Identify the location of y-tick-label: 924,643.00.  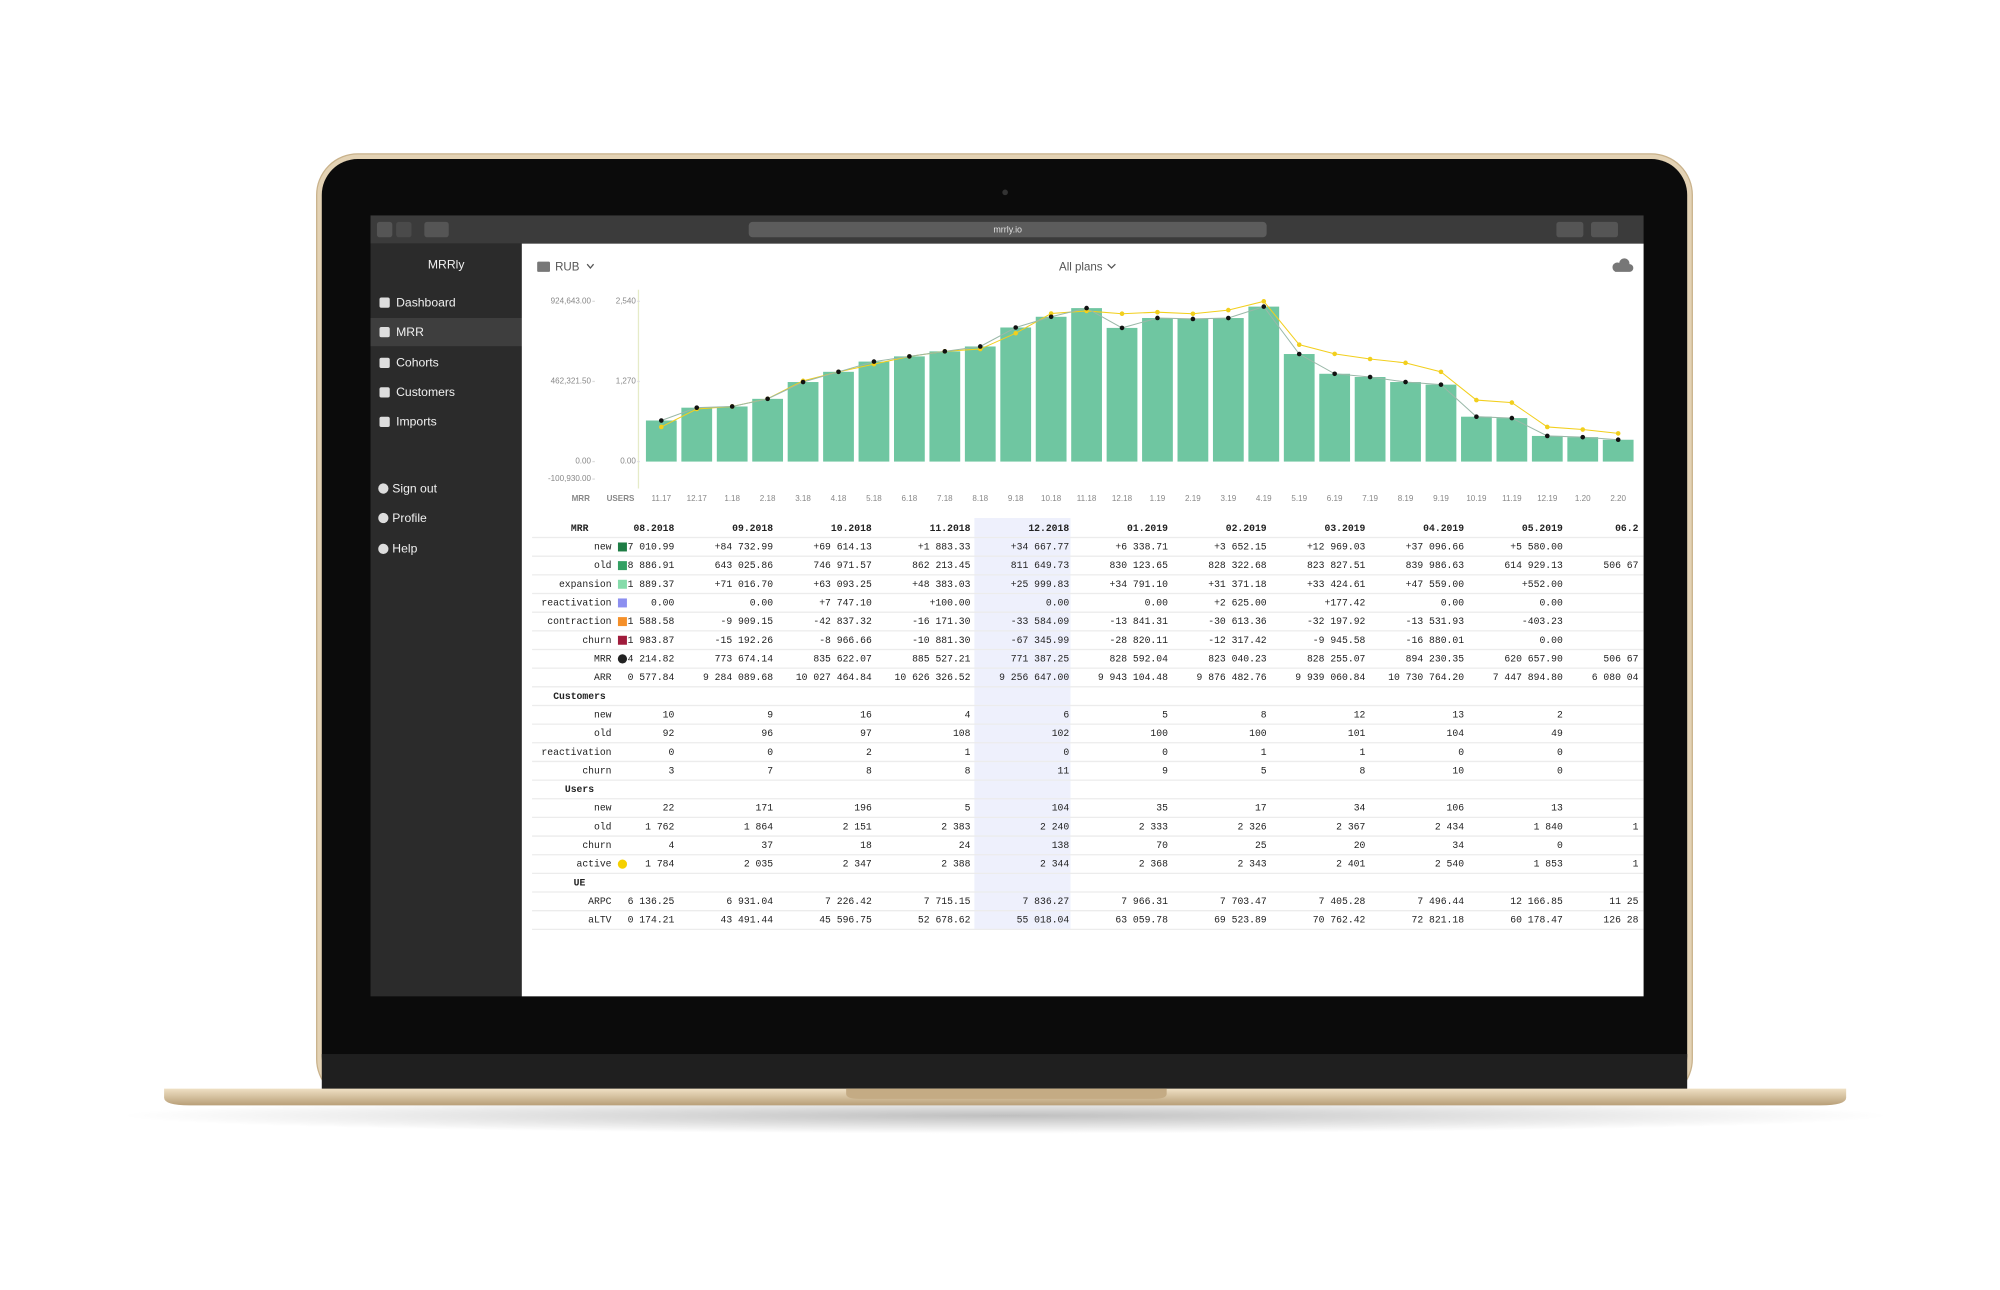
(571, 300).